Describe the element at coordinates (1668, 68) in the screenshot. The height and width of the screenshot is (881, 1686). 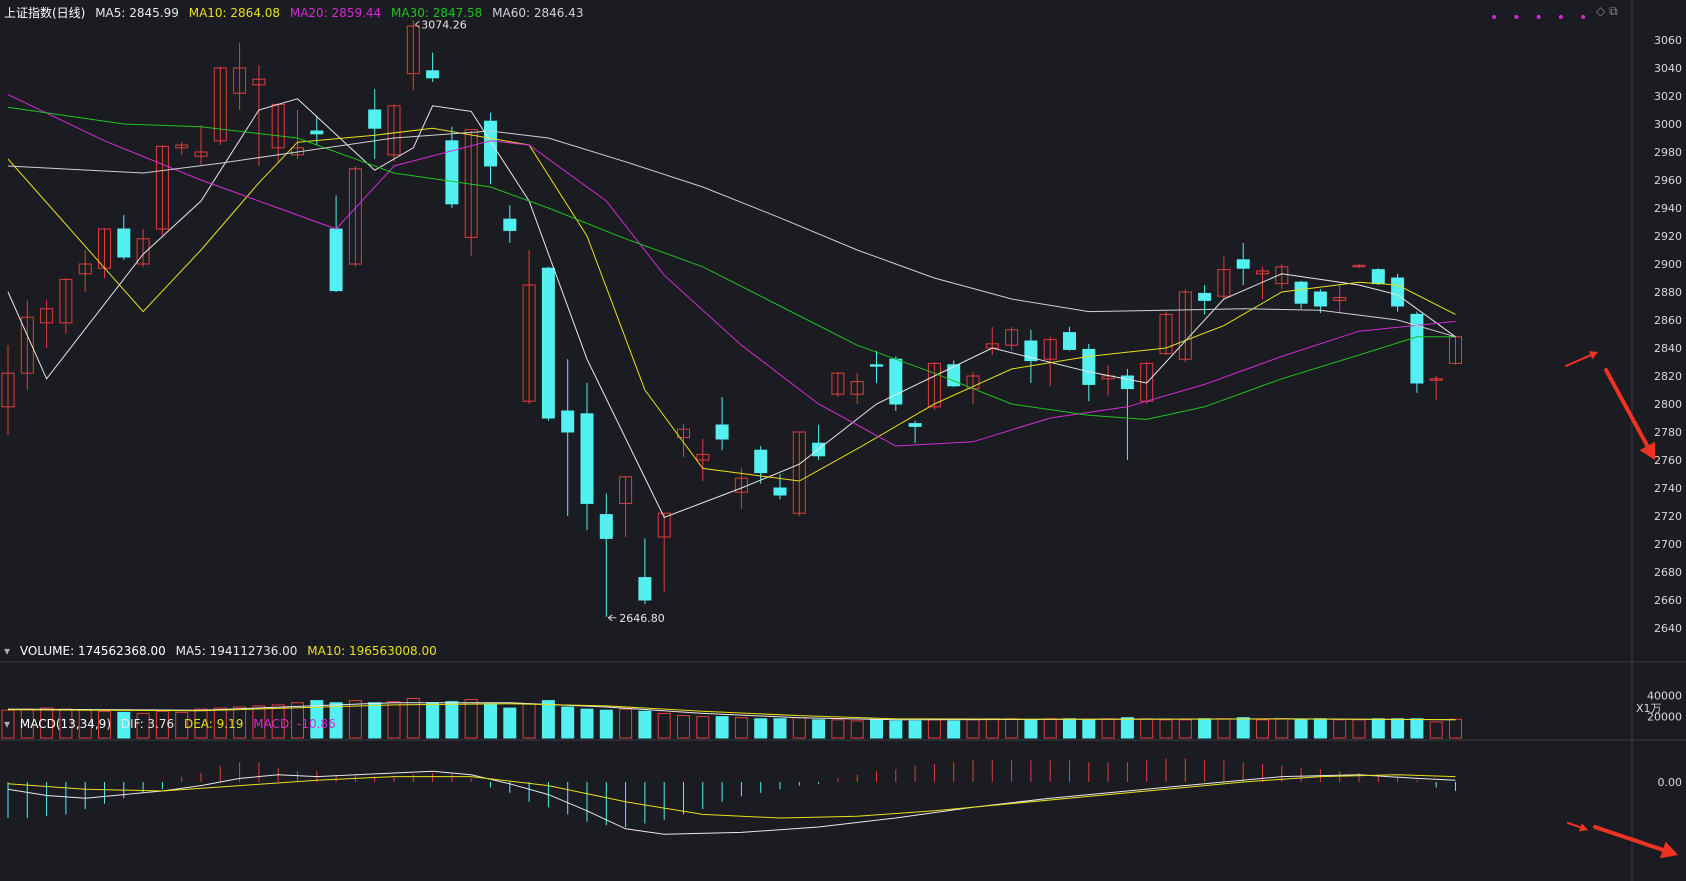
I see `y-tick-label: 3040` at that location.